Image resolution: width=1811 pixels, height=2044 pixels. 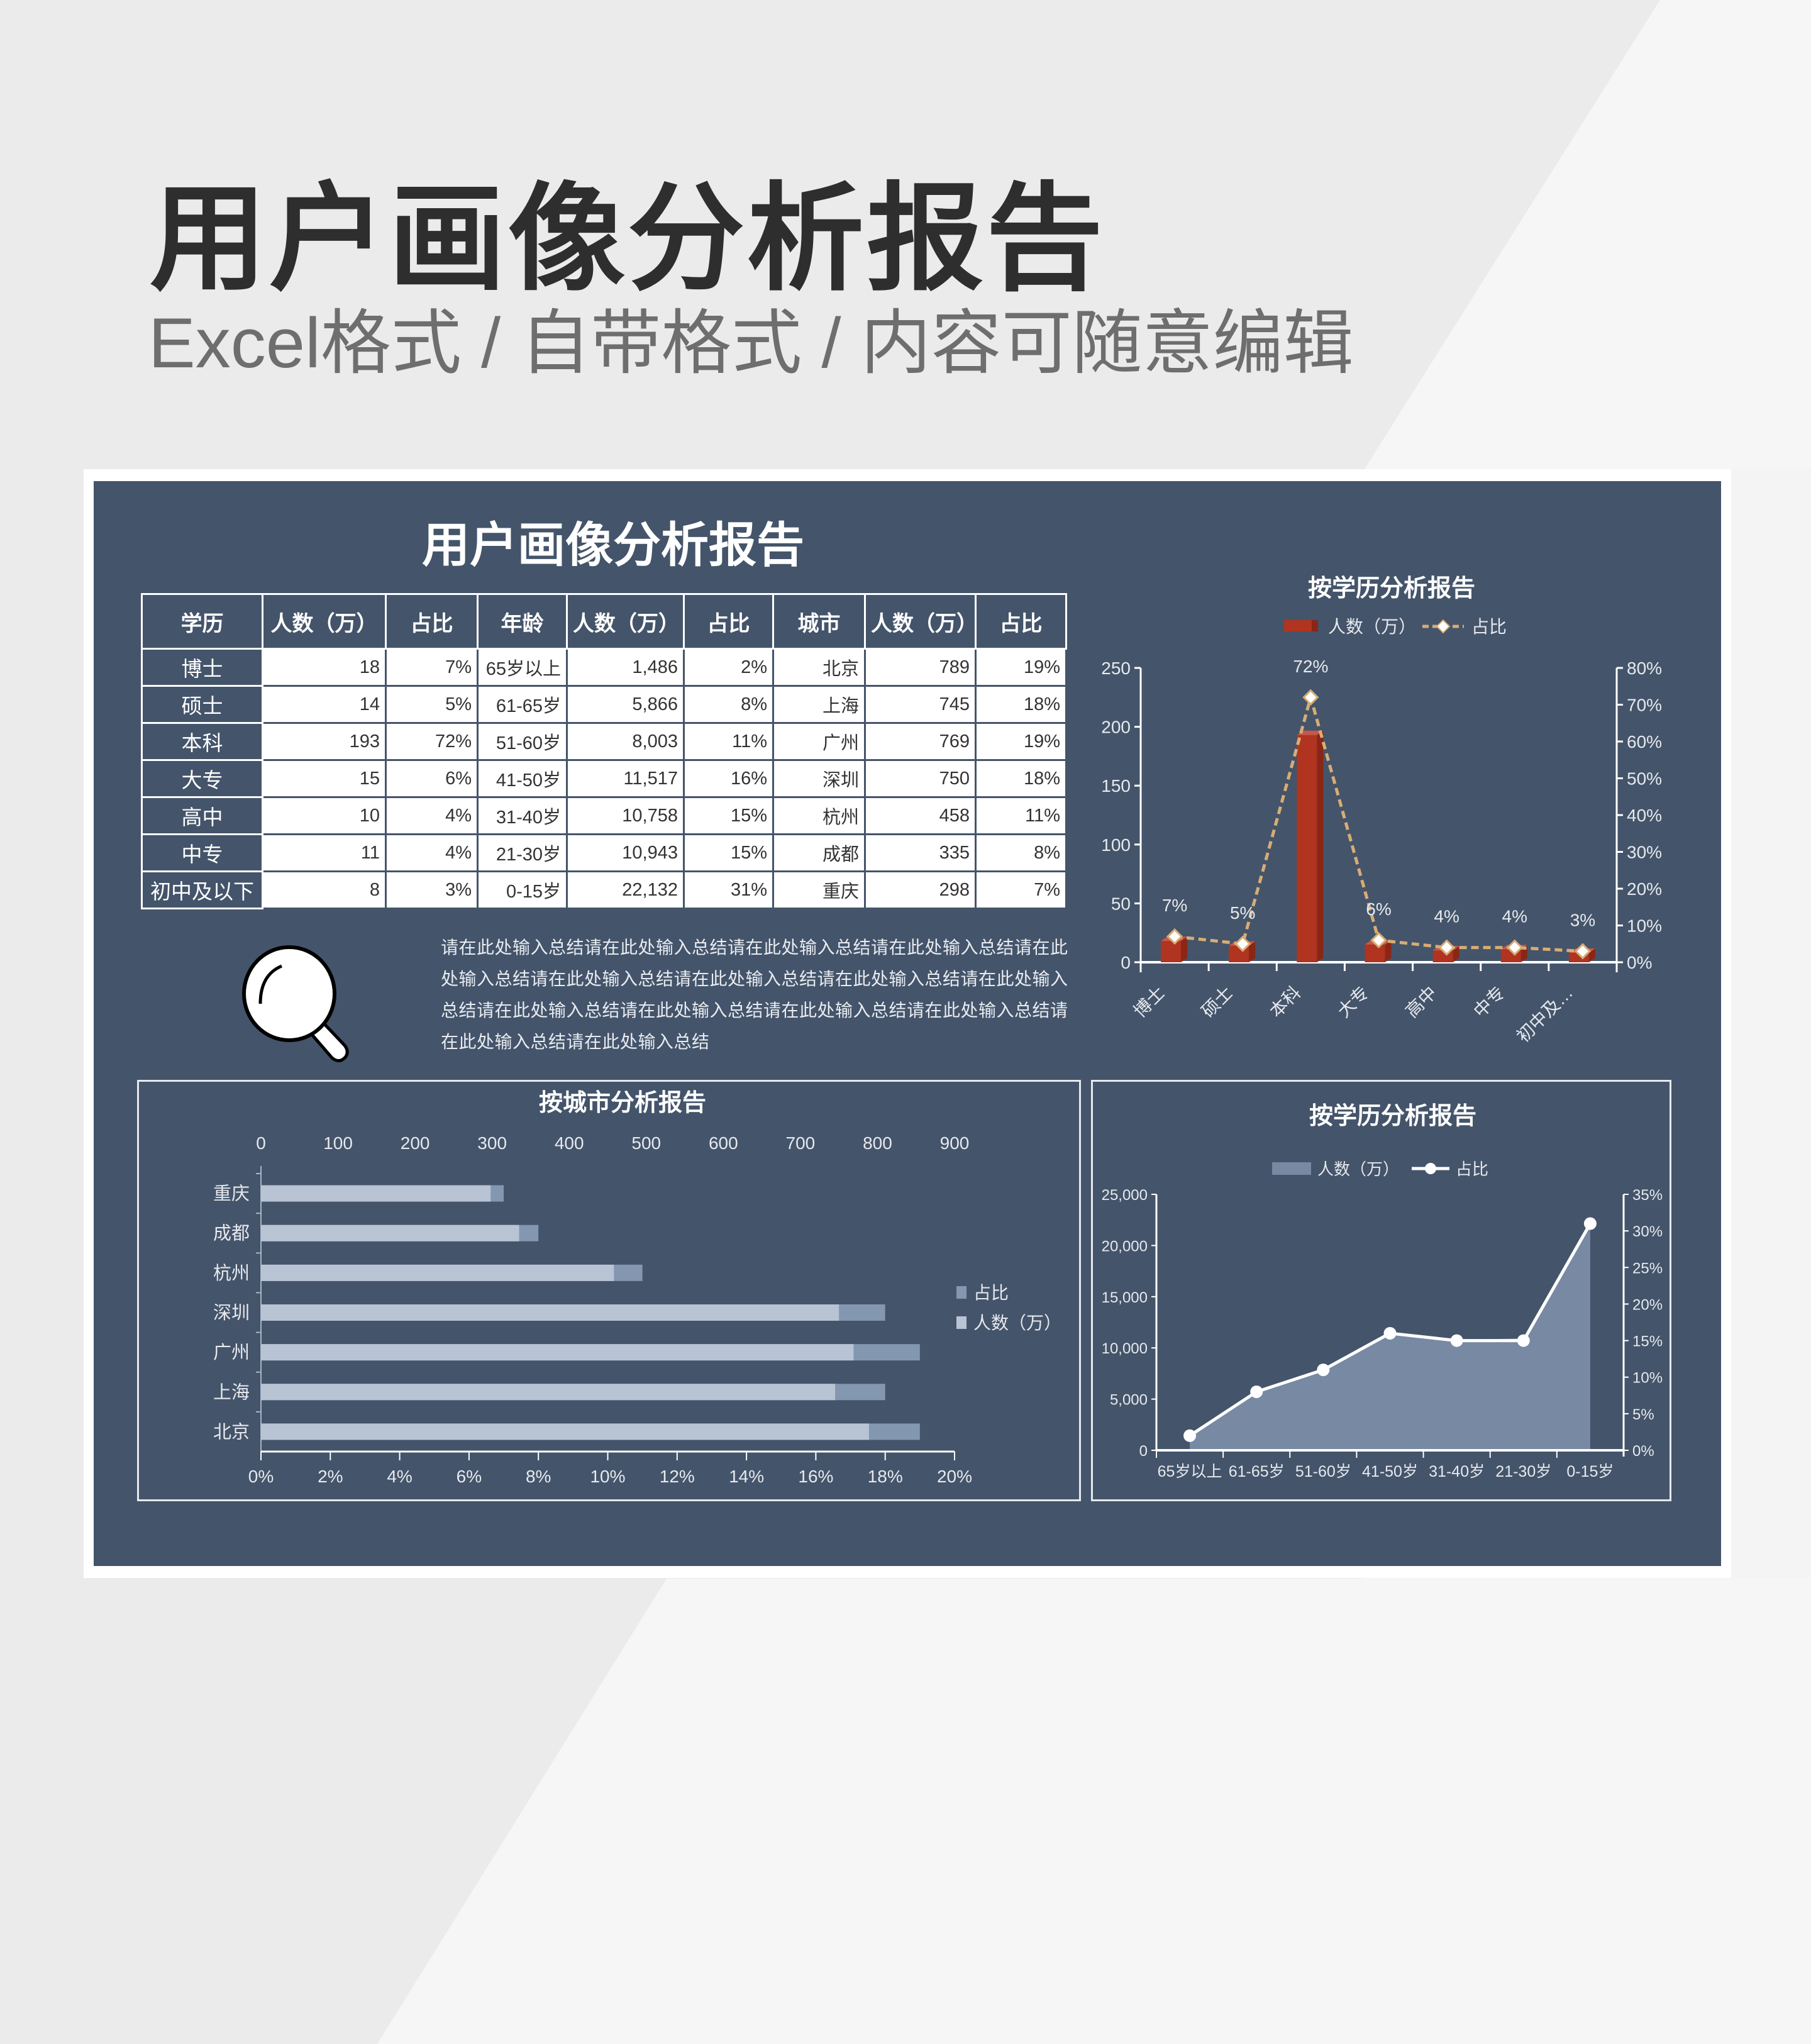 I want to click on table-cell: 10, so click(x=324, y=816).